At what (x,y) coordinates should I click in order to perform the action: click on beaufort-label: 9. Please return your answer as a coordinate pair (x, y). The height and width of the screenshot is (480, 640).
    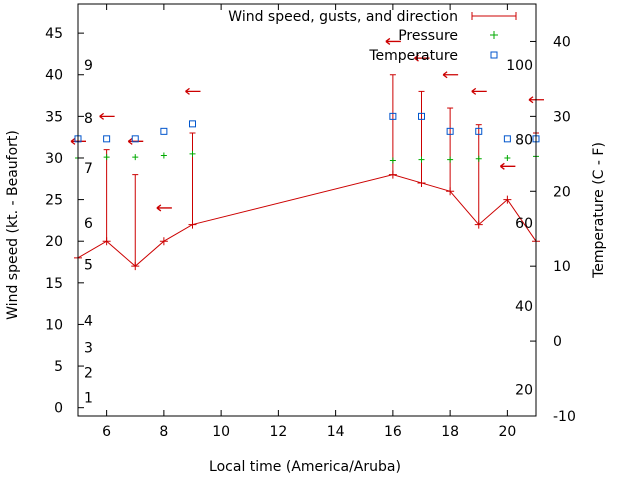
    Looking at the image, I should click on (88, 66).